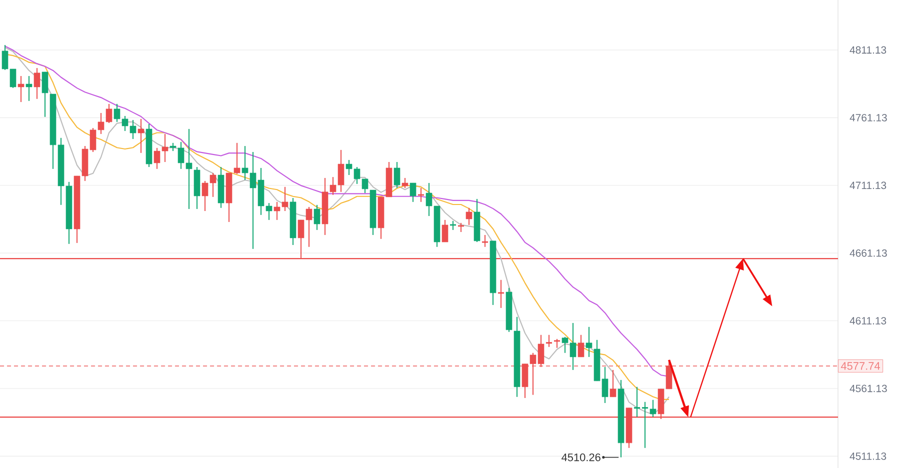 Image resolution: width=900 pixels, height=468 pixels. What do you see at coordinates (868, 118) in the screenshot?
I see `y-tick-label: 4761.13` at bounding box center [868, 118].